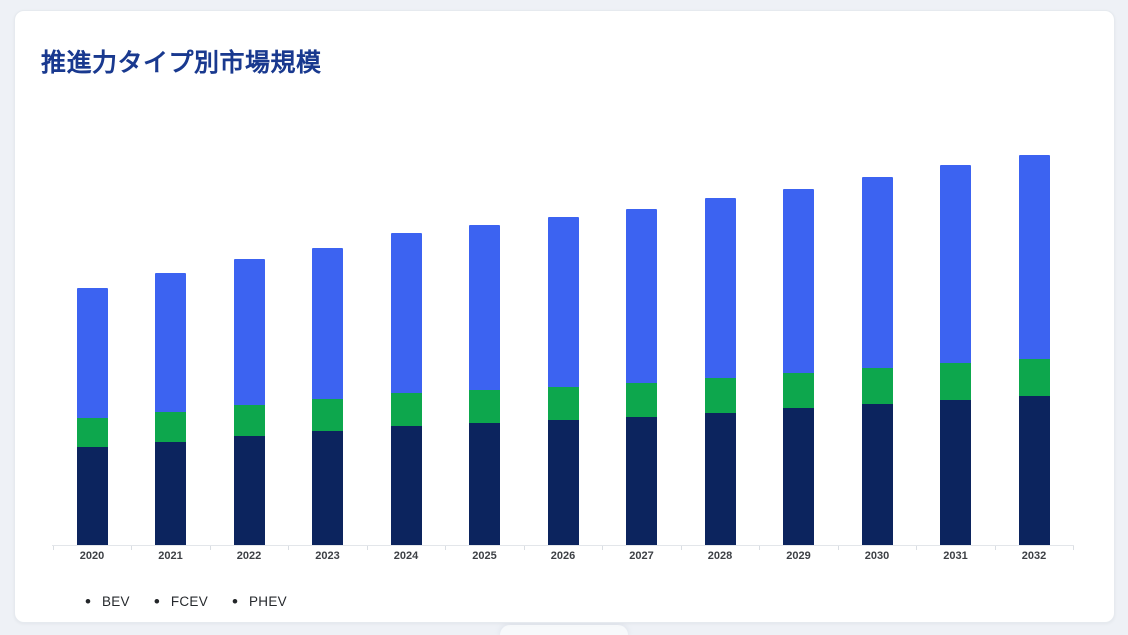 The height and width of the screenshot is (635, 1128). Describe the element at coordinates (955, 264) in the screenshot. I see `segment-phev-2031` at that location.